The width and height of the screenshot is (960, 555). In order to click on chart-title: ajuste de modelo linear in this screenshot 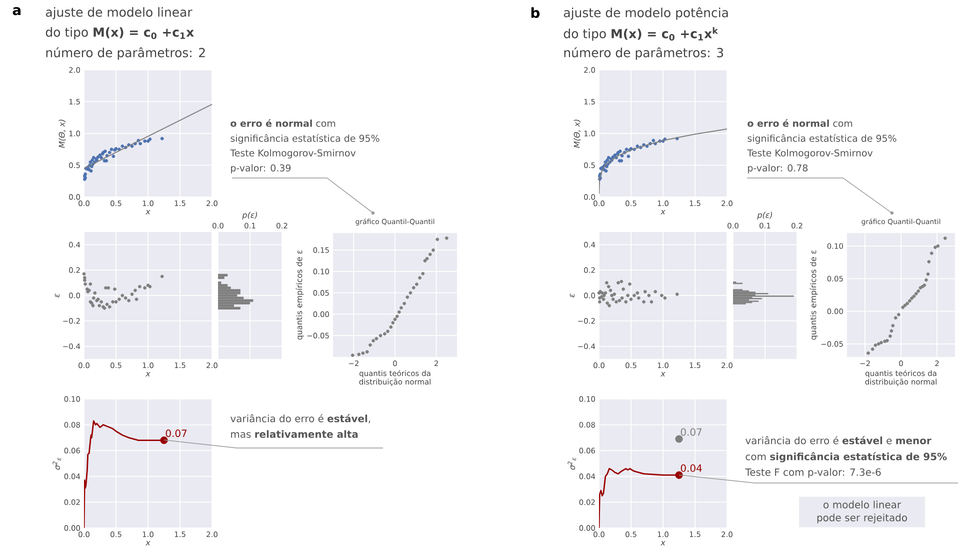, I will do `click(119, 13)`.